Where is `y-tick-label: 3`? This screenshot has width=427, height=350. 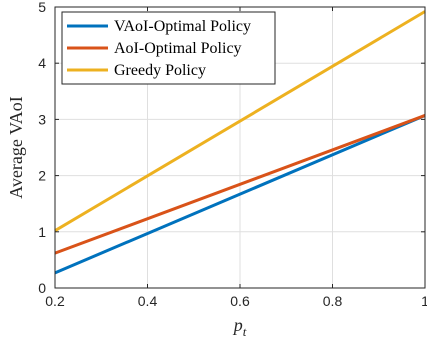
y-tick-label: 3 is located at coordinates (42, 119).